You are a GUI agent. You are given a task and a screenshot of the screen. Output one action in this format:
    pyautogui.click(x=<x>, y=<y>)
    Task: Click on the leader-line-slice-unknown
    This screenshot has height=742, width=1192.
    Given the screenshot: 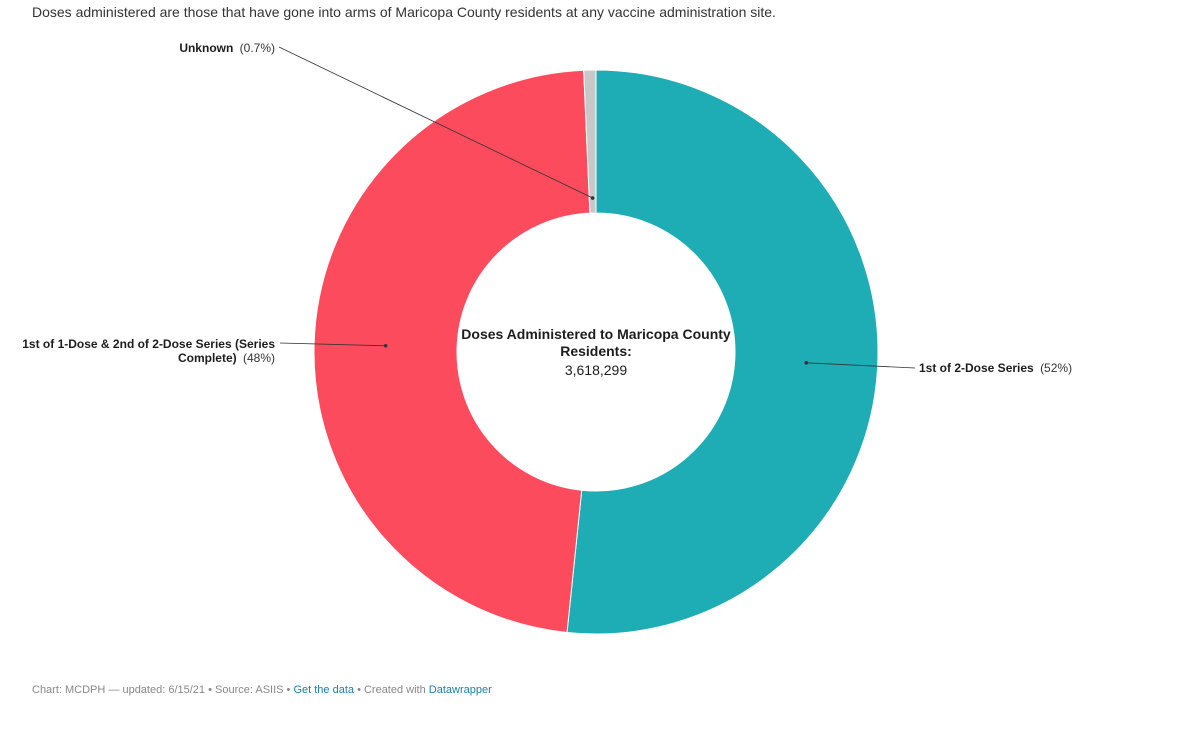 What is the action you would take?
    pyautogui.click(x=435, y=122)
    